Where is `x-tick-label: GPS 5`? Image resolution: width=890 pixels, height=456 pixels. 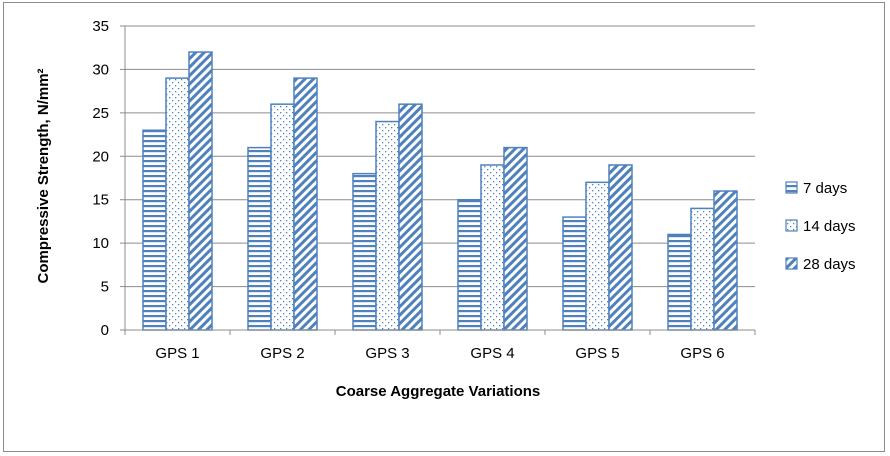 x-tick-label: GPS 5 is located at coordinates (597, 353).